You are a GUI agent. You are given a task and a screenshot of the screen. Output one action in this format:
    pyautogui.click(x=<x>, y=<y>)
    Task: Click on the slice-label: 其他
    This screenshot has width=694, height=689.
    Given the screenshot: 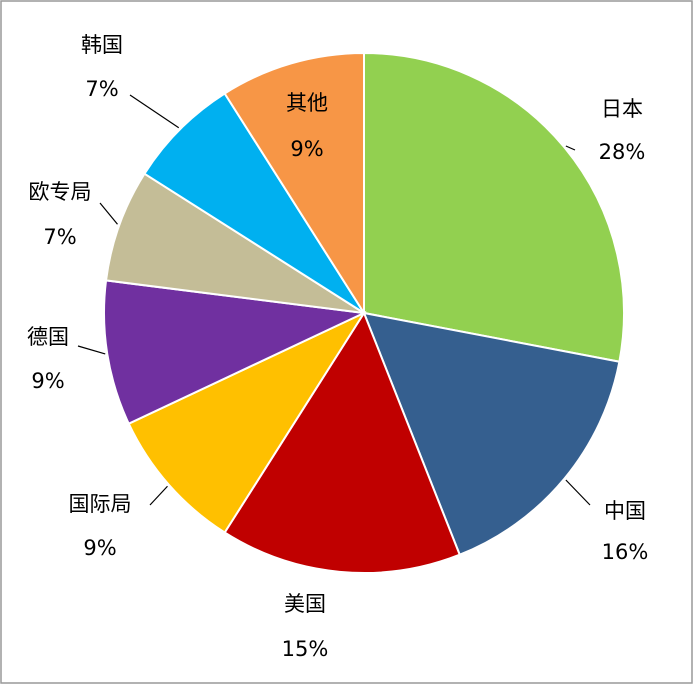 What is the action you would take?
    pyautogui.click(x=307, y=103)
    